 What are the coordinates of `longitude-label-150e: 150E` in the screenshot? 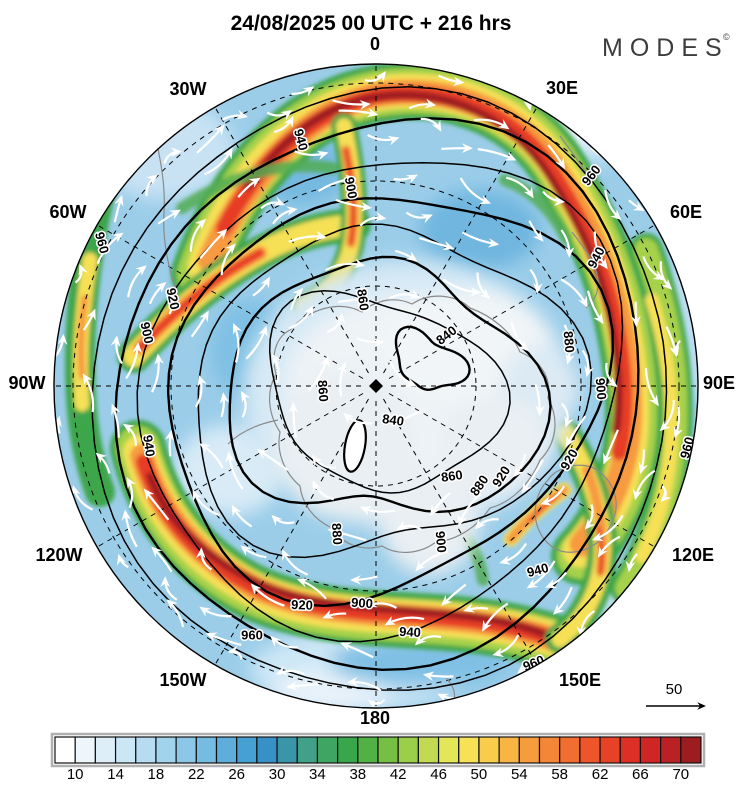 It's located at (580, 680).